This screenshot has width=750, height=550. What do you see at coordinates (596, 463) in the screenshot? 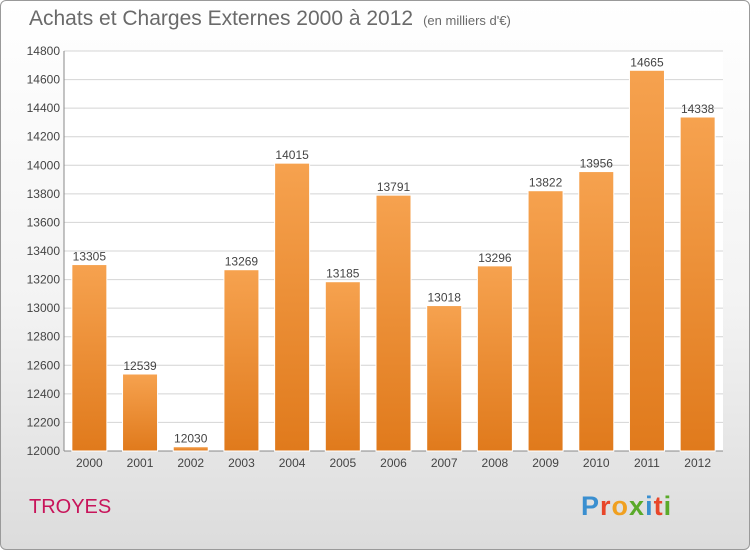
I see `x-tick-label: 2010` at bounding box center [596, 463].